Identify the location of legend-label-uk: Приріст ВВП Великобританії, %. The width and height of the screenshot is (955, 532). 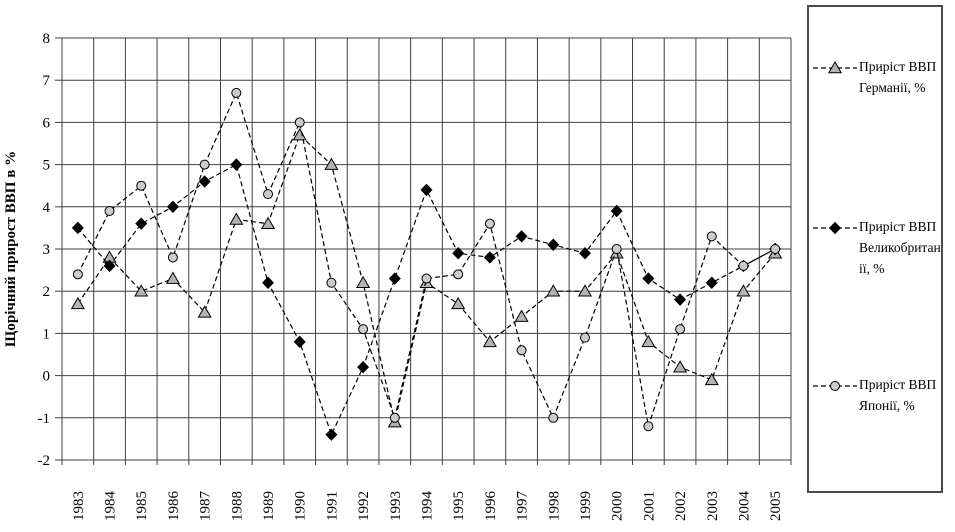
(900, 247).